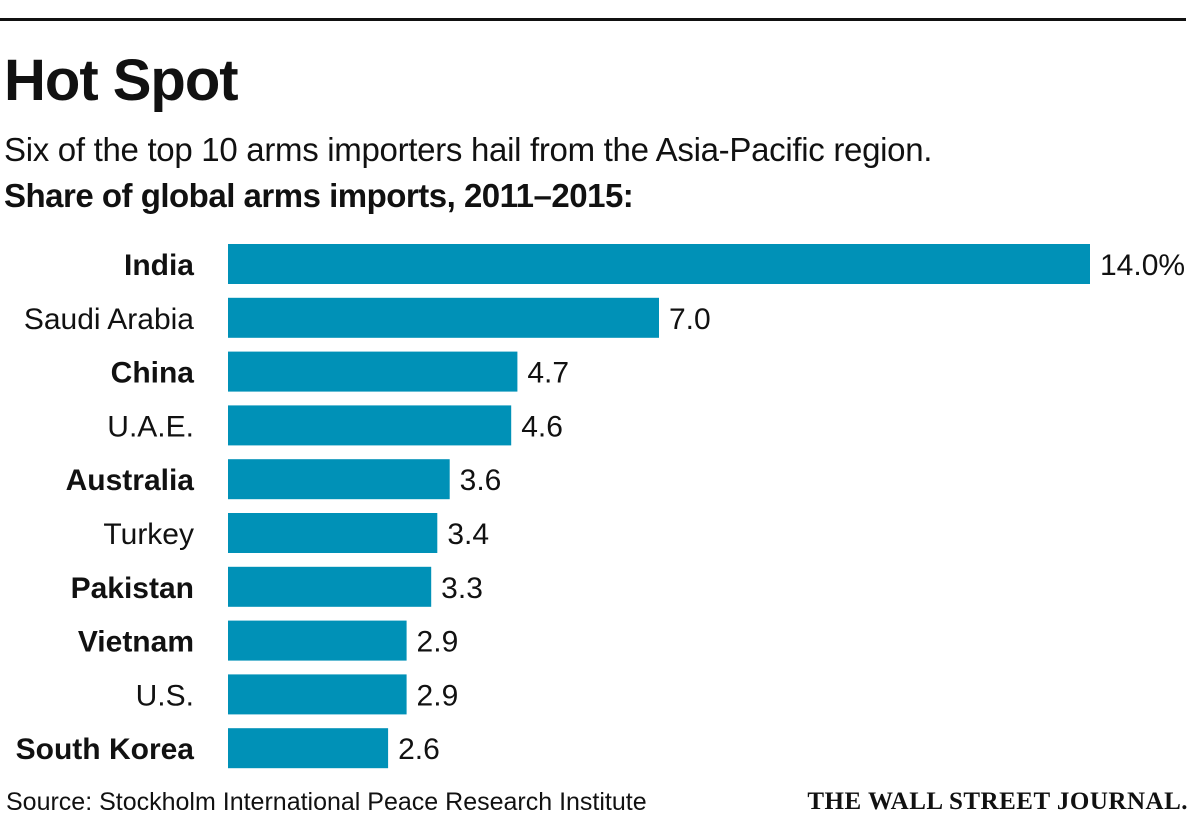  I want to click on category-label: Australia, so click(130, 480).